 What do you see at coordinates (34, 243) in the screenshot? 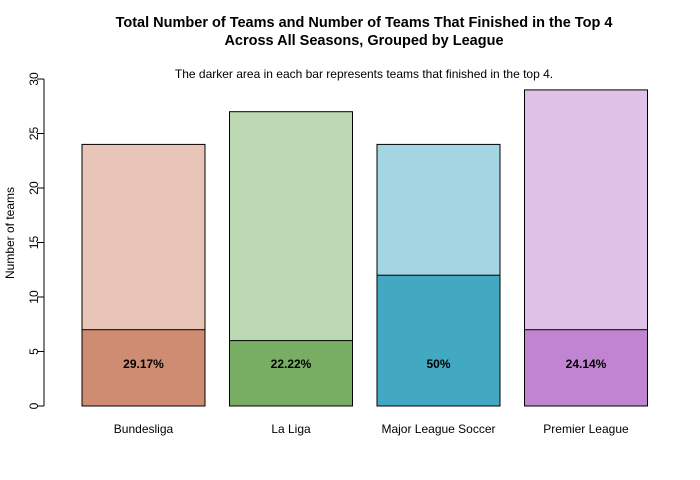
I see `y-tick-label: 15` at bounding box center [34, 243].